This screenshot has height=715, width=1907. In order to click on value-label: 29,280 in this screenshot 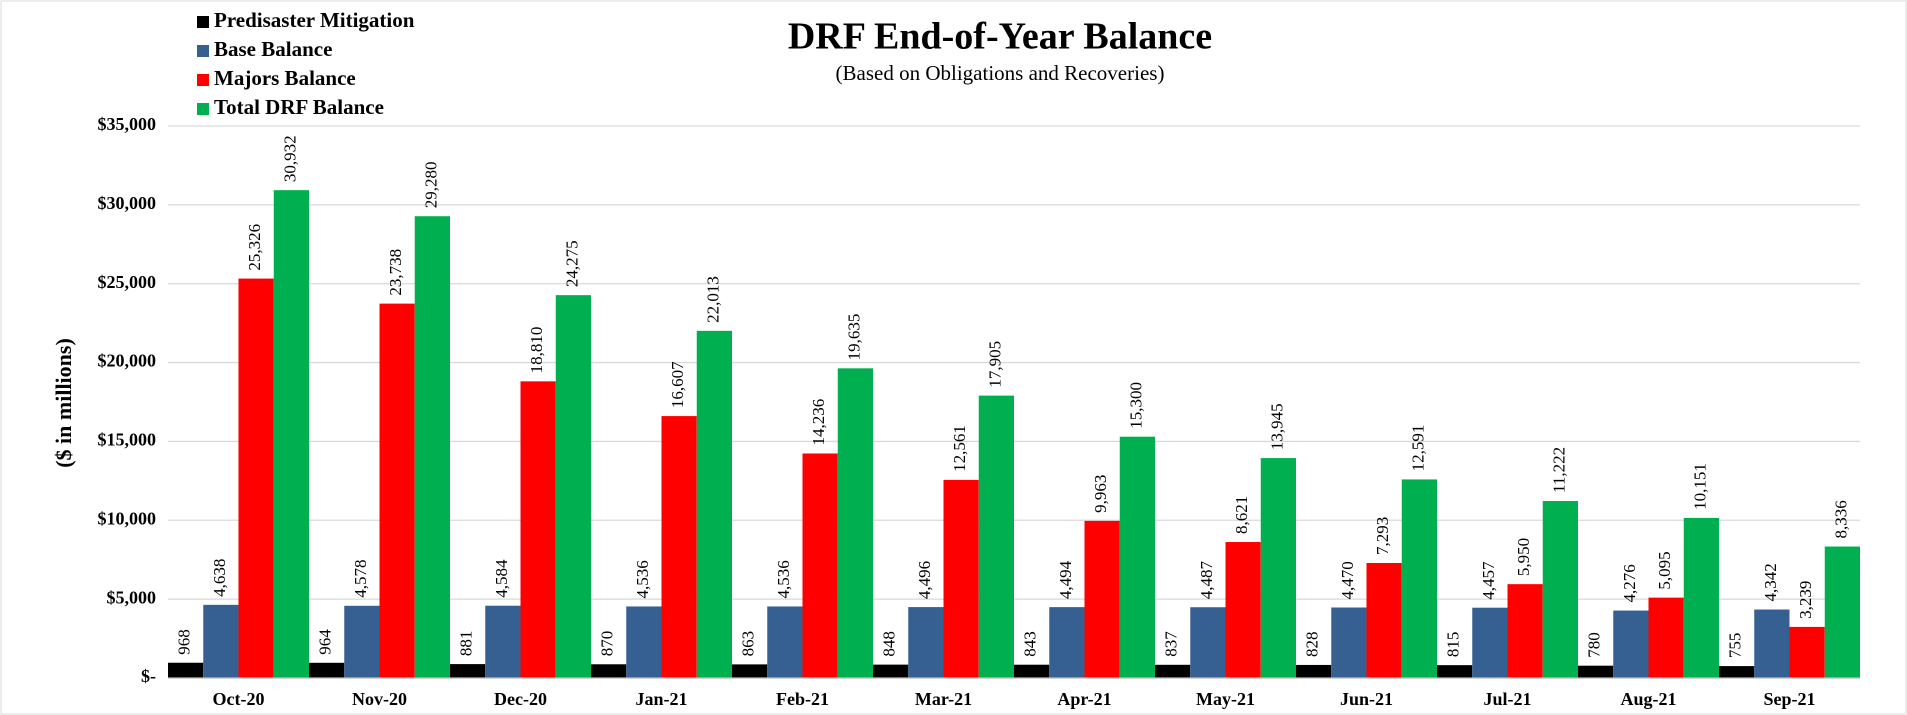, I will do `click(430, 184)`.